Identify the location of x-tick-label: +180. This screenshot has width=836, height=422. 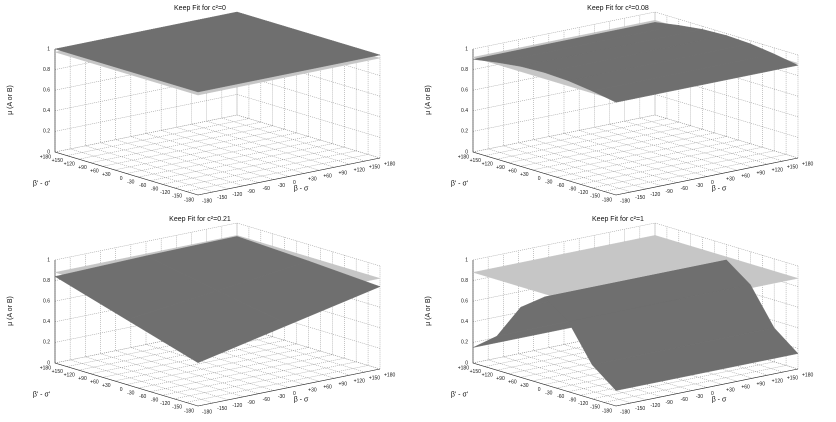
(389, 375).